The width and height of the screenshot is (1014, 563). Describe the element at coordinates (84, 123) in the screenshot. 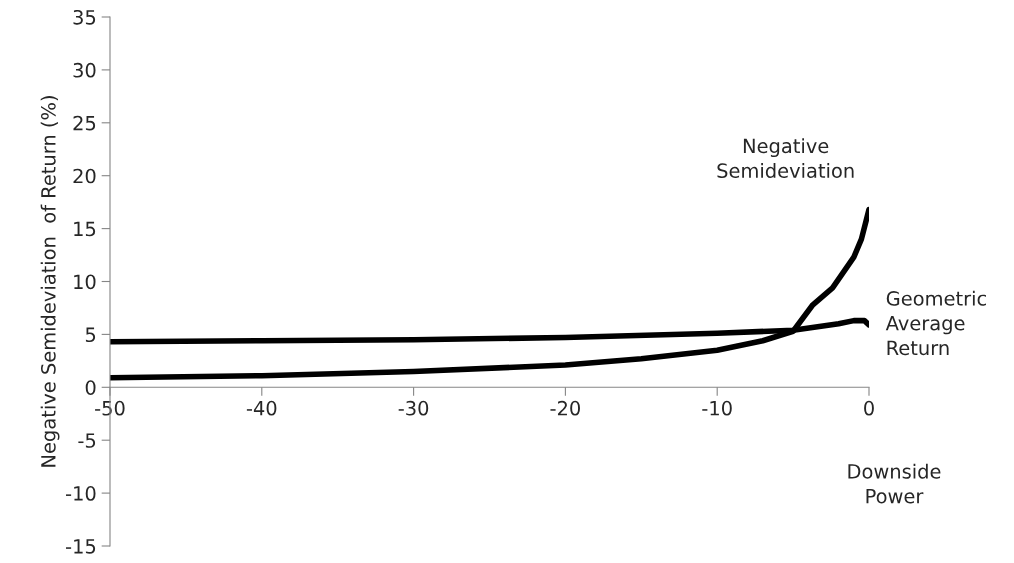

I see `y-tick-label: 25` at that location.